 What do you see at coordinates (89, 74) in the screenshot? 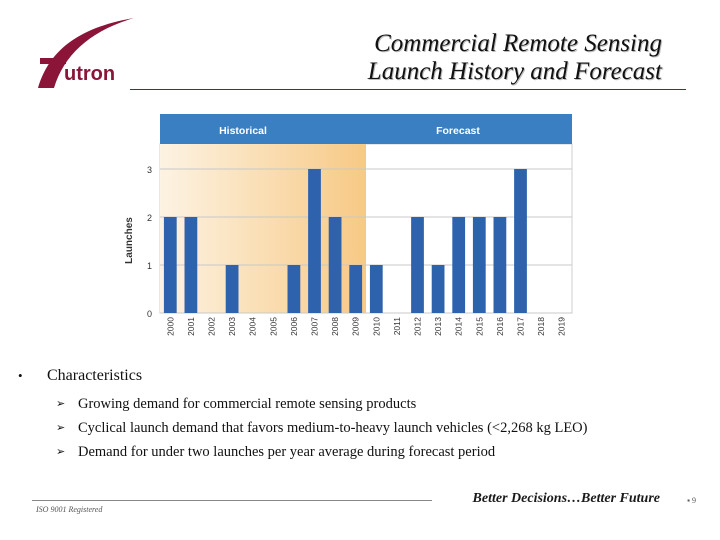
I see `logo-wordmark: utron` at bounding box center [89, 74].